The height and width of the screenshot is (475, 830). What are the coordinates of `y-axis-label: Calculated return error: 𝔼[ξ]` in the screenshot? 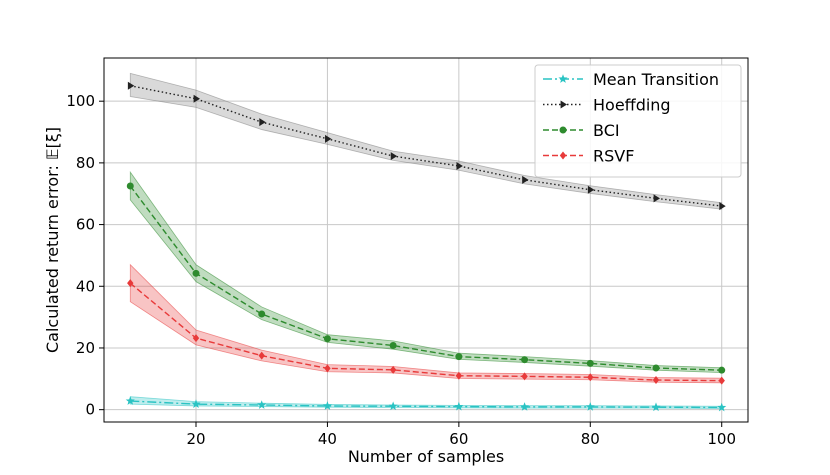 It's located at (52, 240).